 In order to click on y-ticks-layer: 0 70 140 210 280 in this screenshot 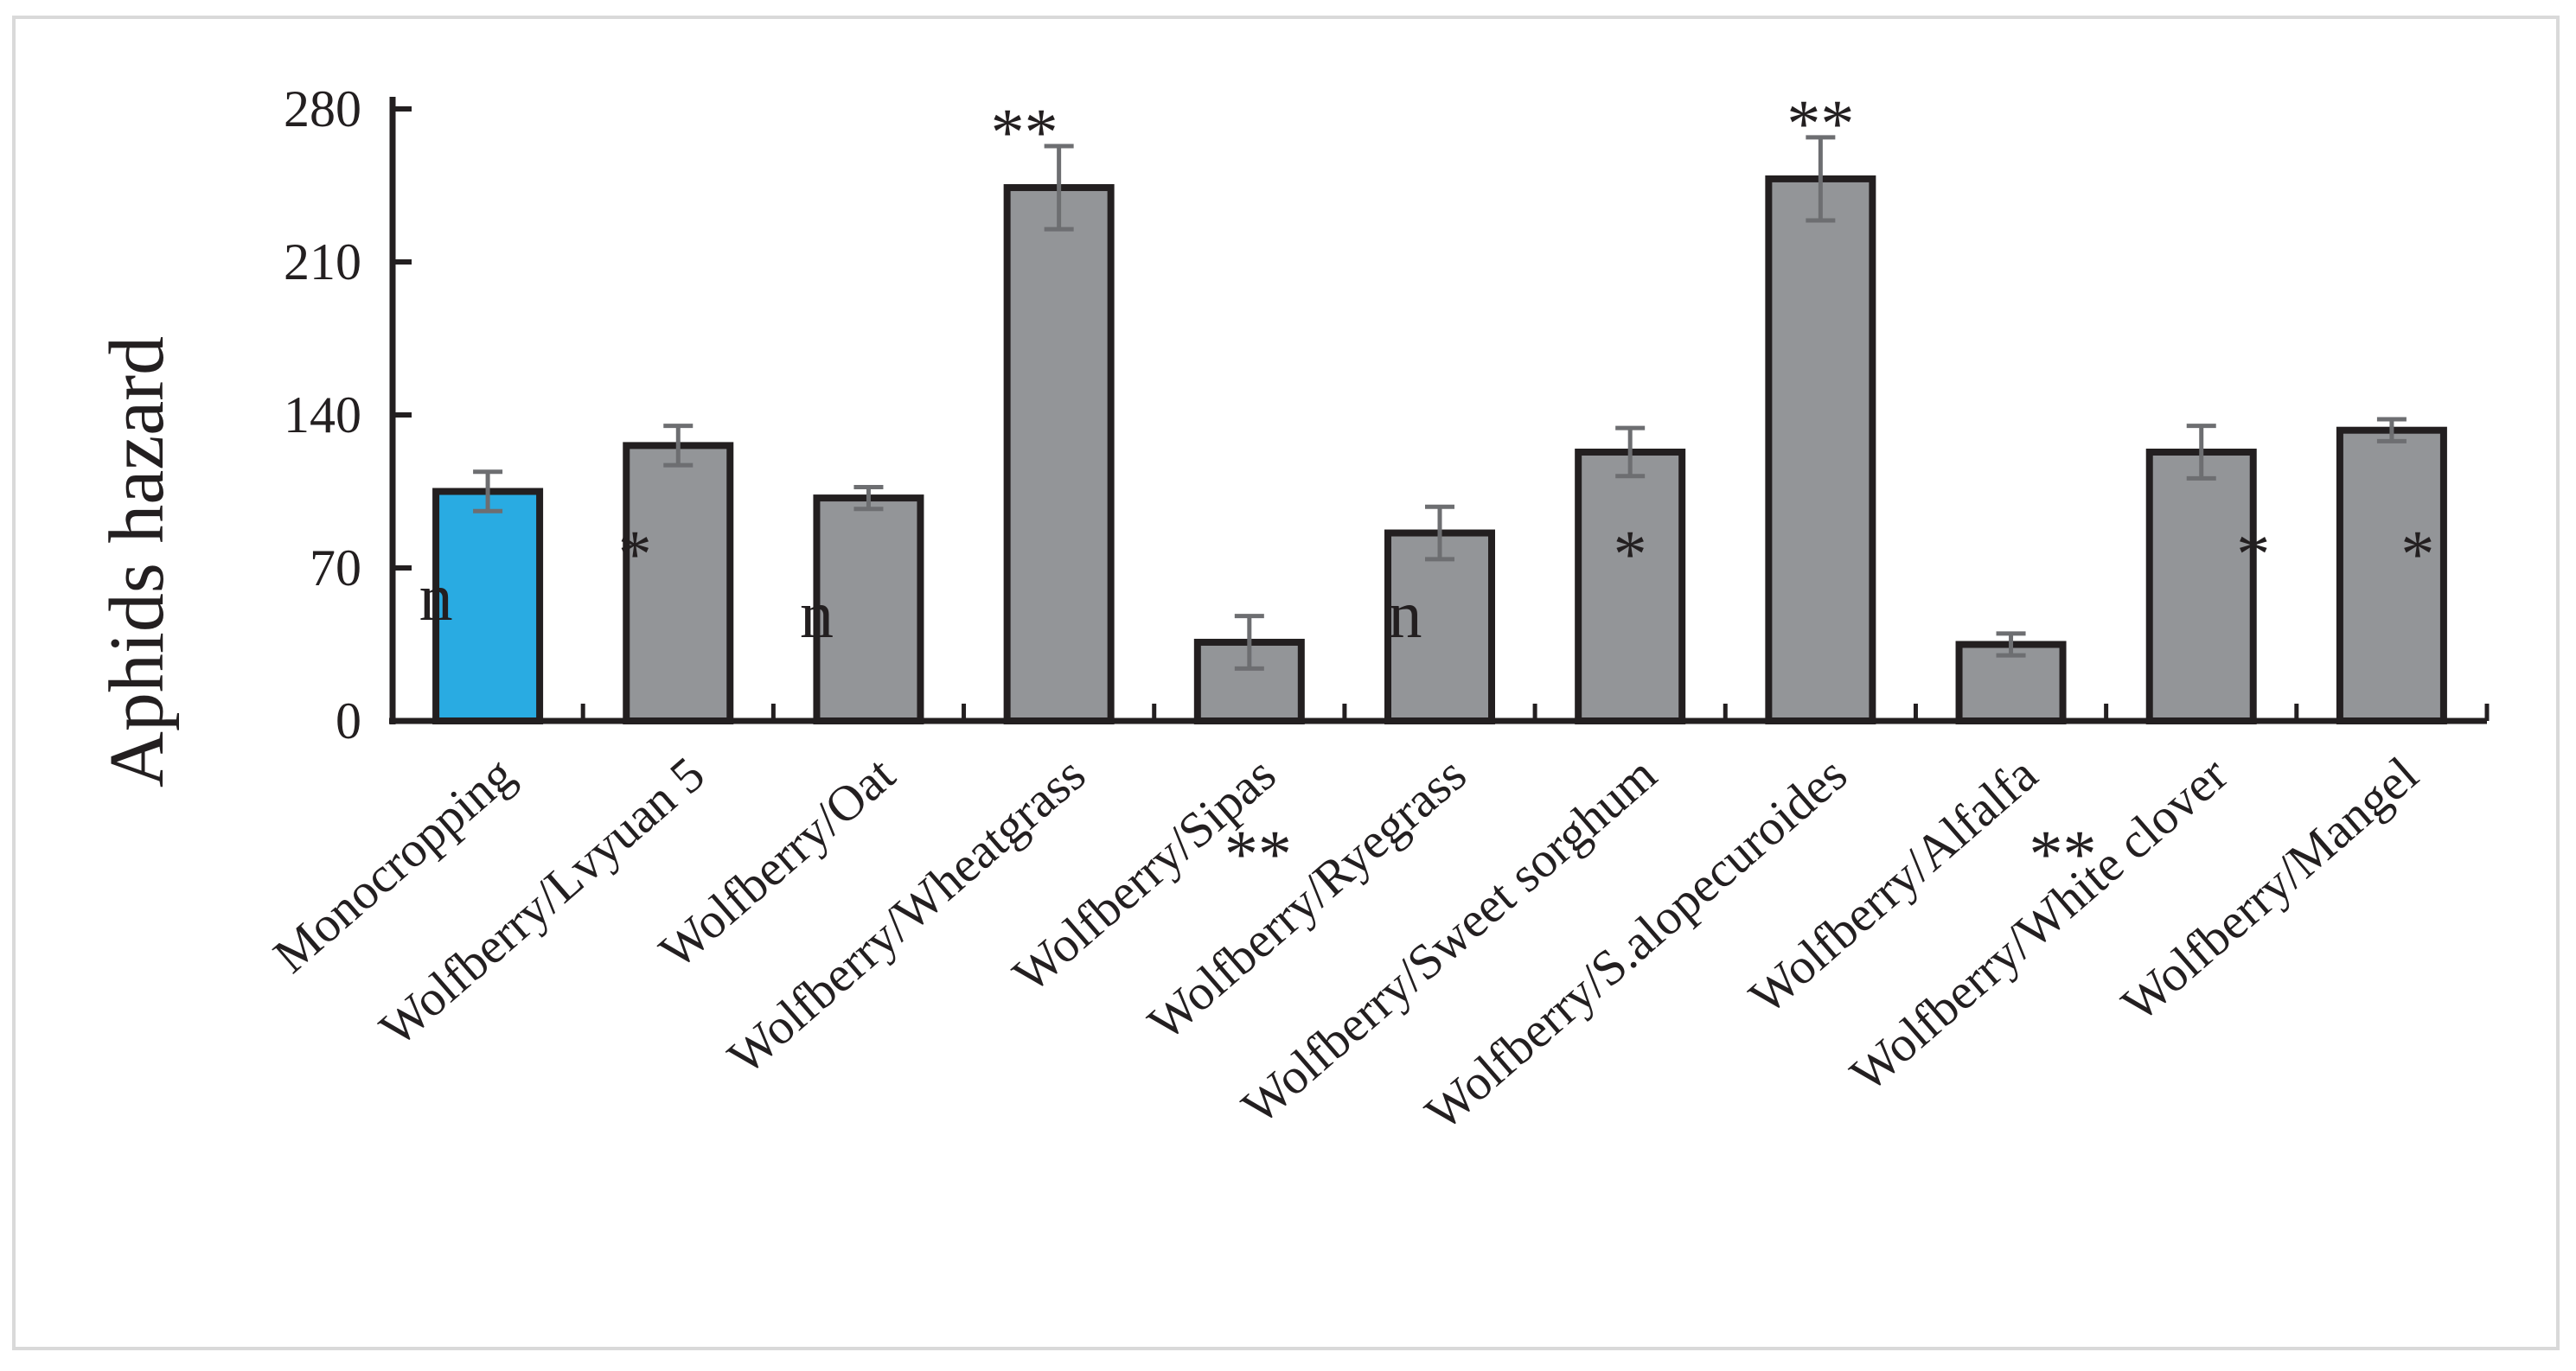, I will do `click(348, 414)`.